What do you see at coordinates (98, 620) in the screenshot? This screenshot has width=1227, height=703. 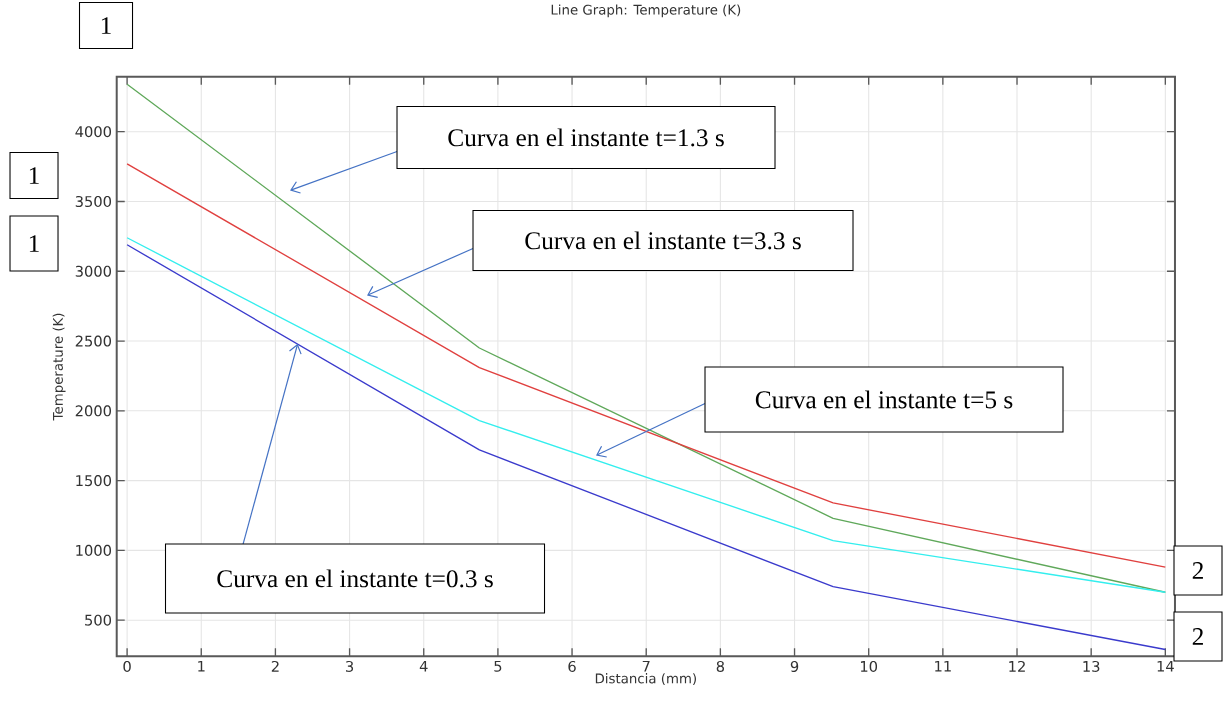 I see `y-tick-label: 500` at bounding box center [98, 620].